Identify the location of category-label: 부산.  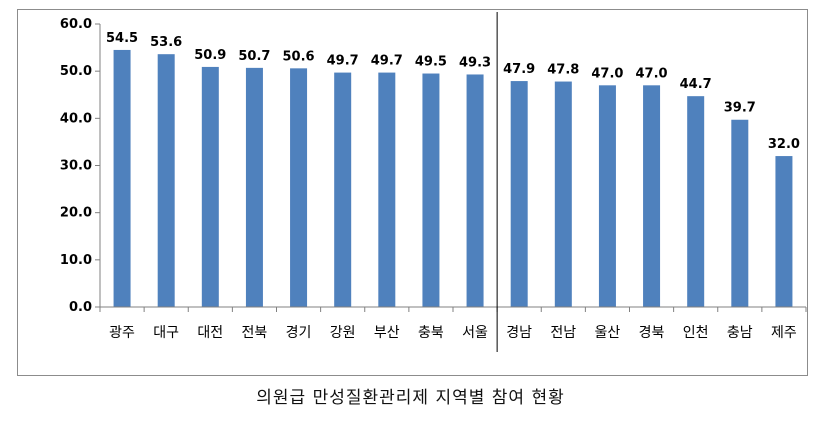
(387, 333).